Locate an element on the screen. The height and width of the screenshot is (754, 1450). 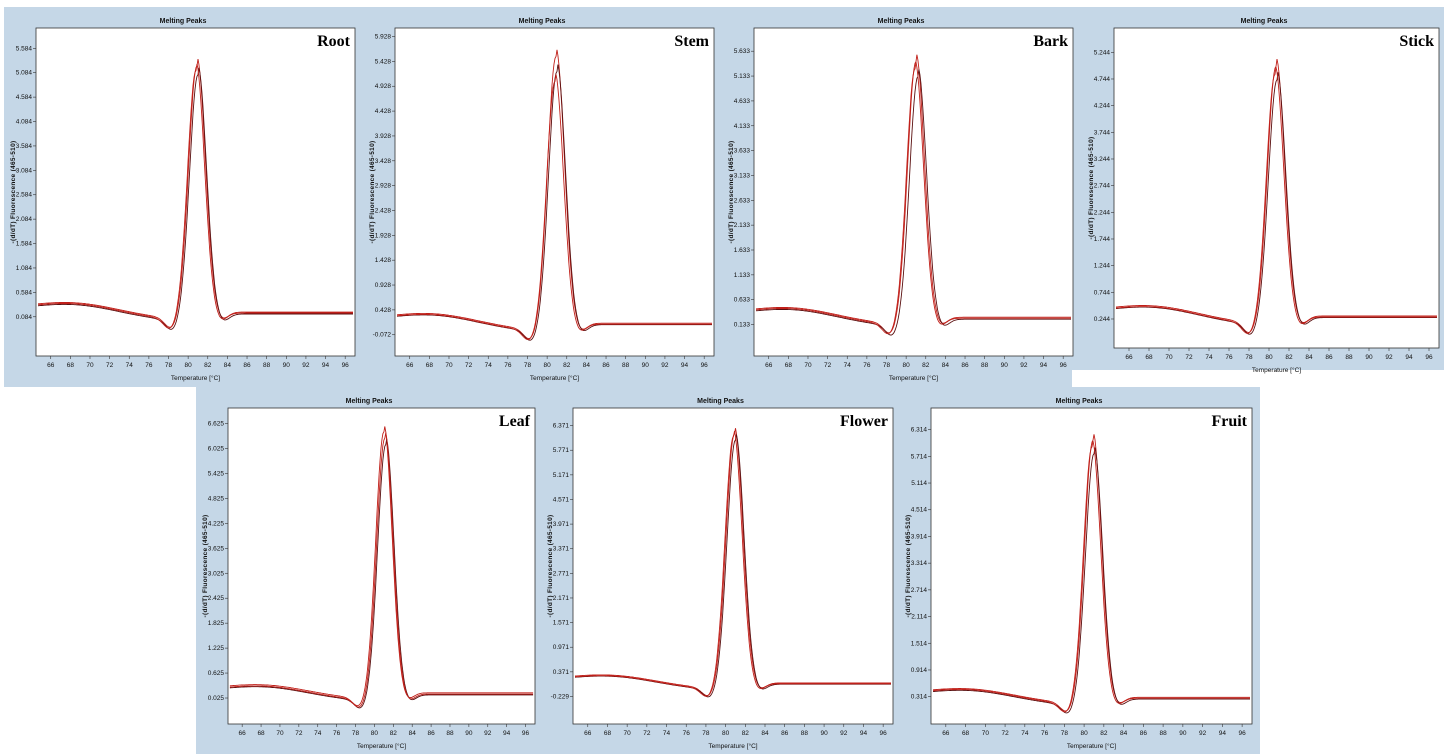
x-tick-label: 92 is located at coordinates (844, 733).